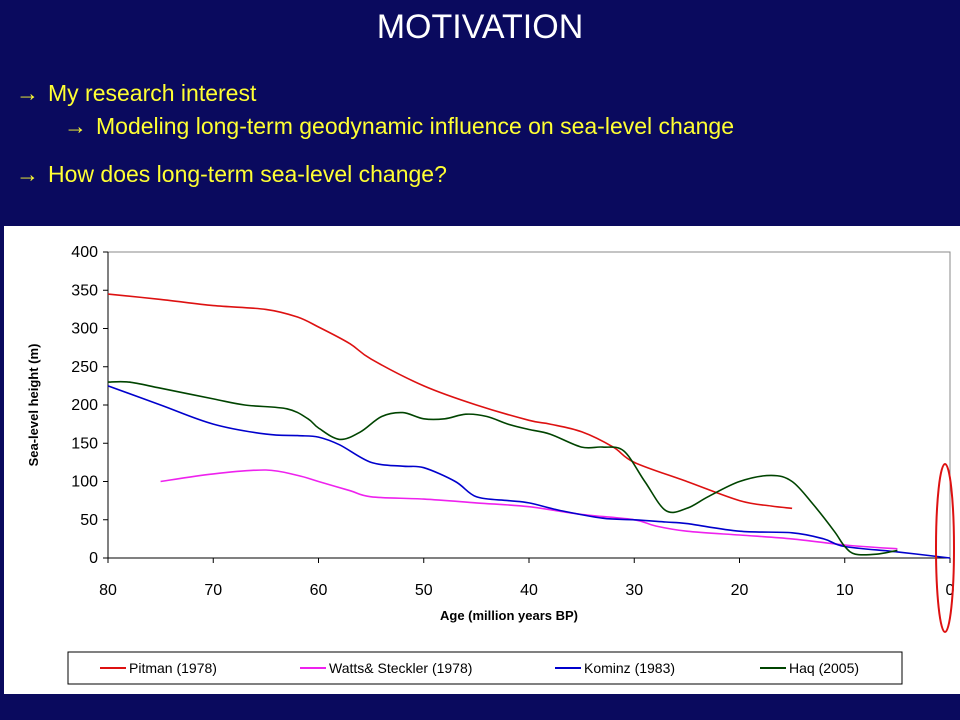 The width and height of the screenshot is (960, 720). Describe the element at coordinates (480, 27) in the screenshot. I see `slide-title: MOTIVATION` at that location.